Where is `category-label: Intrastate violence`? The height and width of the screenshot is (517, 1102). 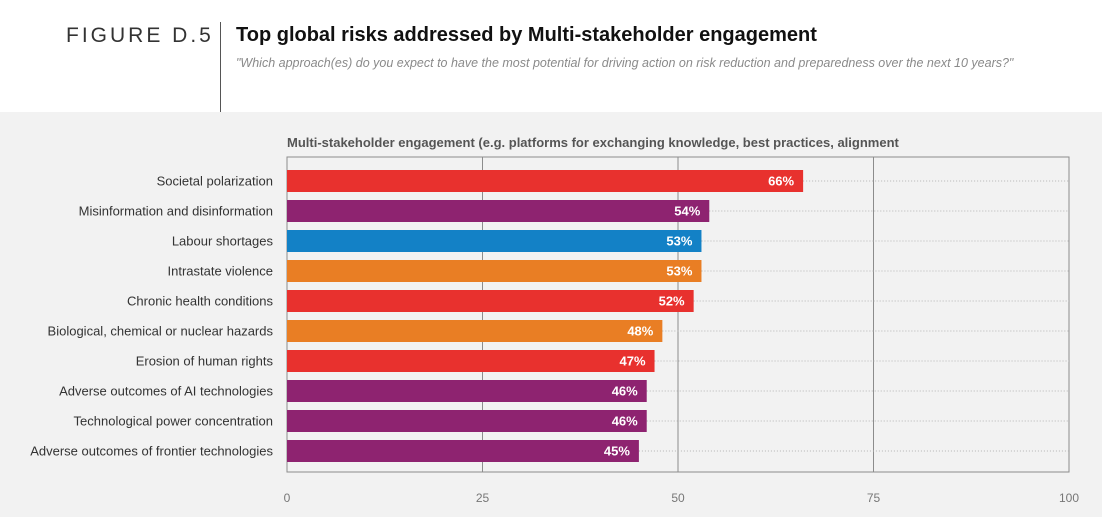 category-label: Intrastate violence is located at coordinates (220, 271).